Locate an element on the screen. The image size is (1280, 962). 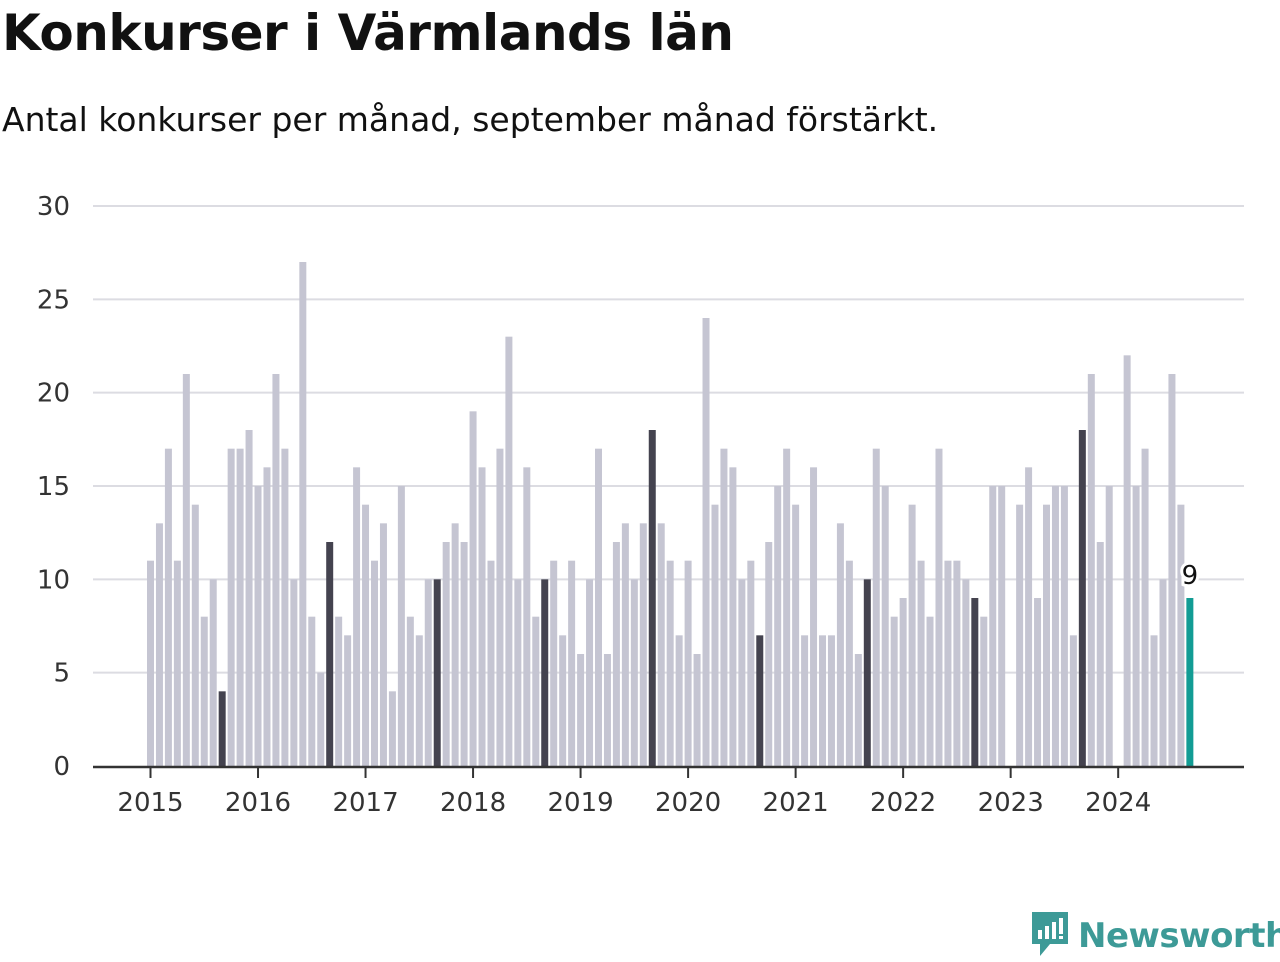
y-tick-label: 20 is located at coordinates (53, 394).